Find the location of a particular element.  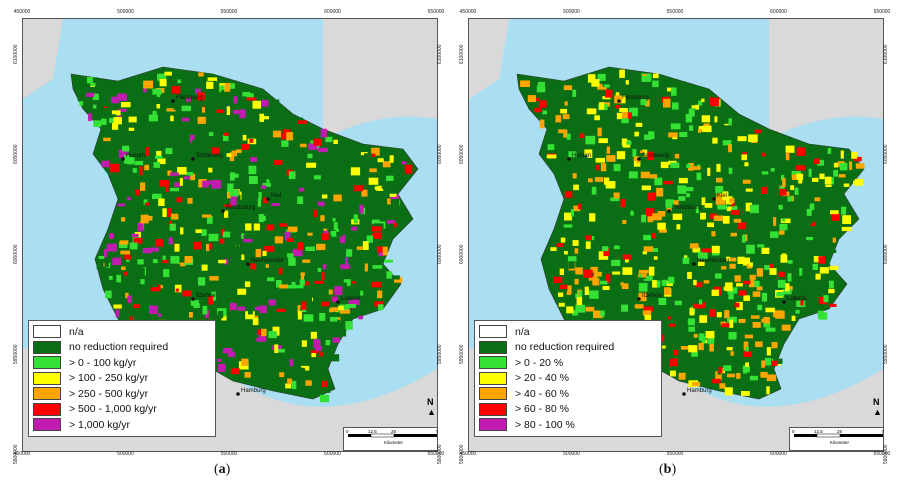

x-tick-label: 500000 is located at coordinates (571, 12).